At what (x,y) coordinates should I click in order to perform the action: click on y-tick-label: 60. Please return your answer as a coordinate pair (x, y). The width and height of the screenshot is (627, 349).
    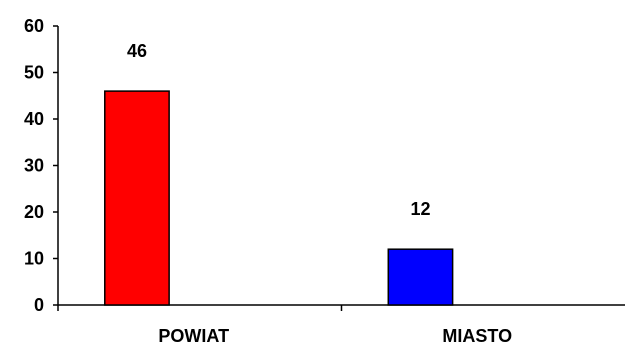
    Looking at the image, I should click on (34, 26).